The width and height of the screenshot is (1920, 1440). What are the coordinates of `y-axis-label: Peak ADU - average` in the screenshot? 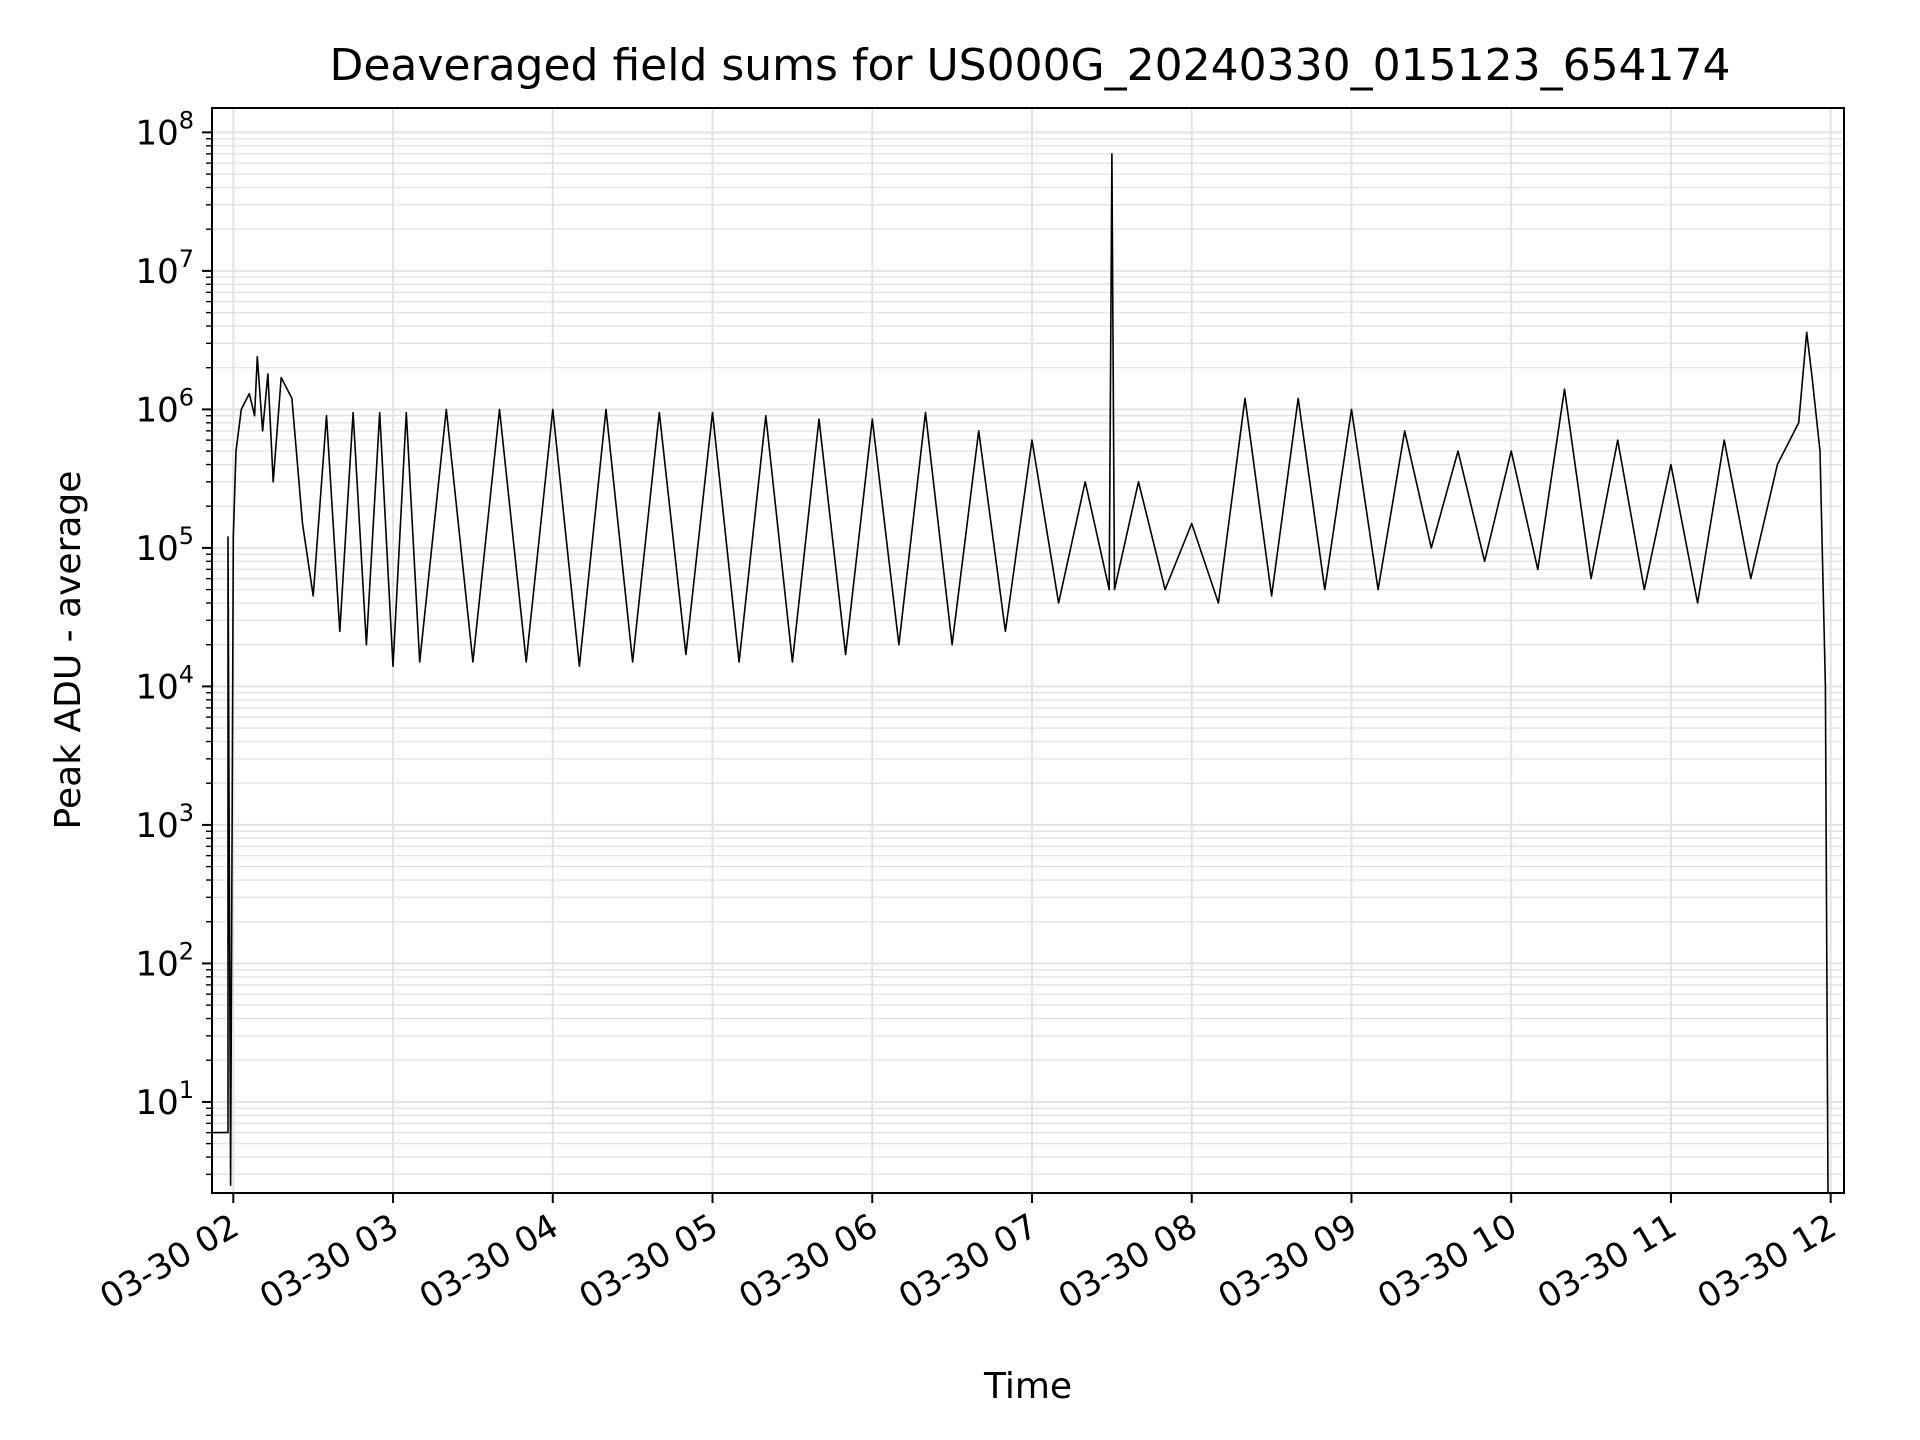 It's located at (68, 650).